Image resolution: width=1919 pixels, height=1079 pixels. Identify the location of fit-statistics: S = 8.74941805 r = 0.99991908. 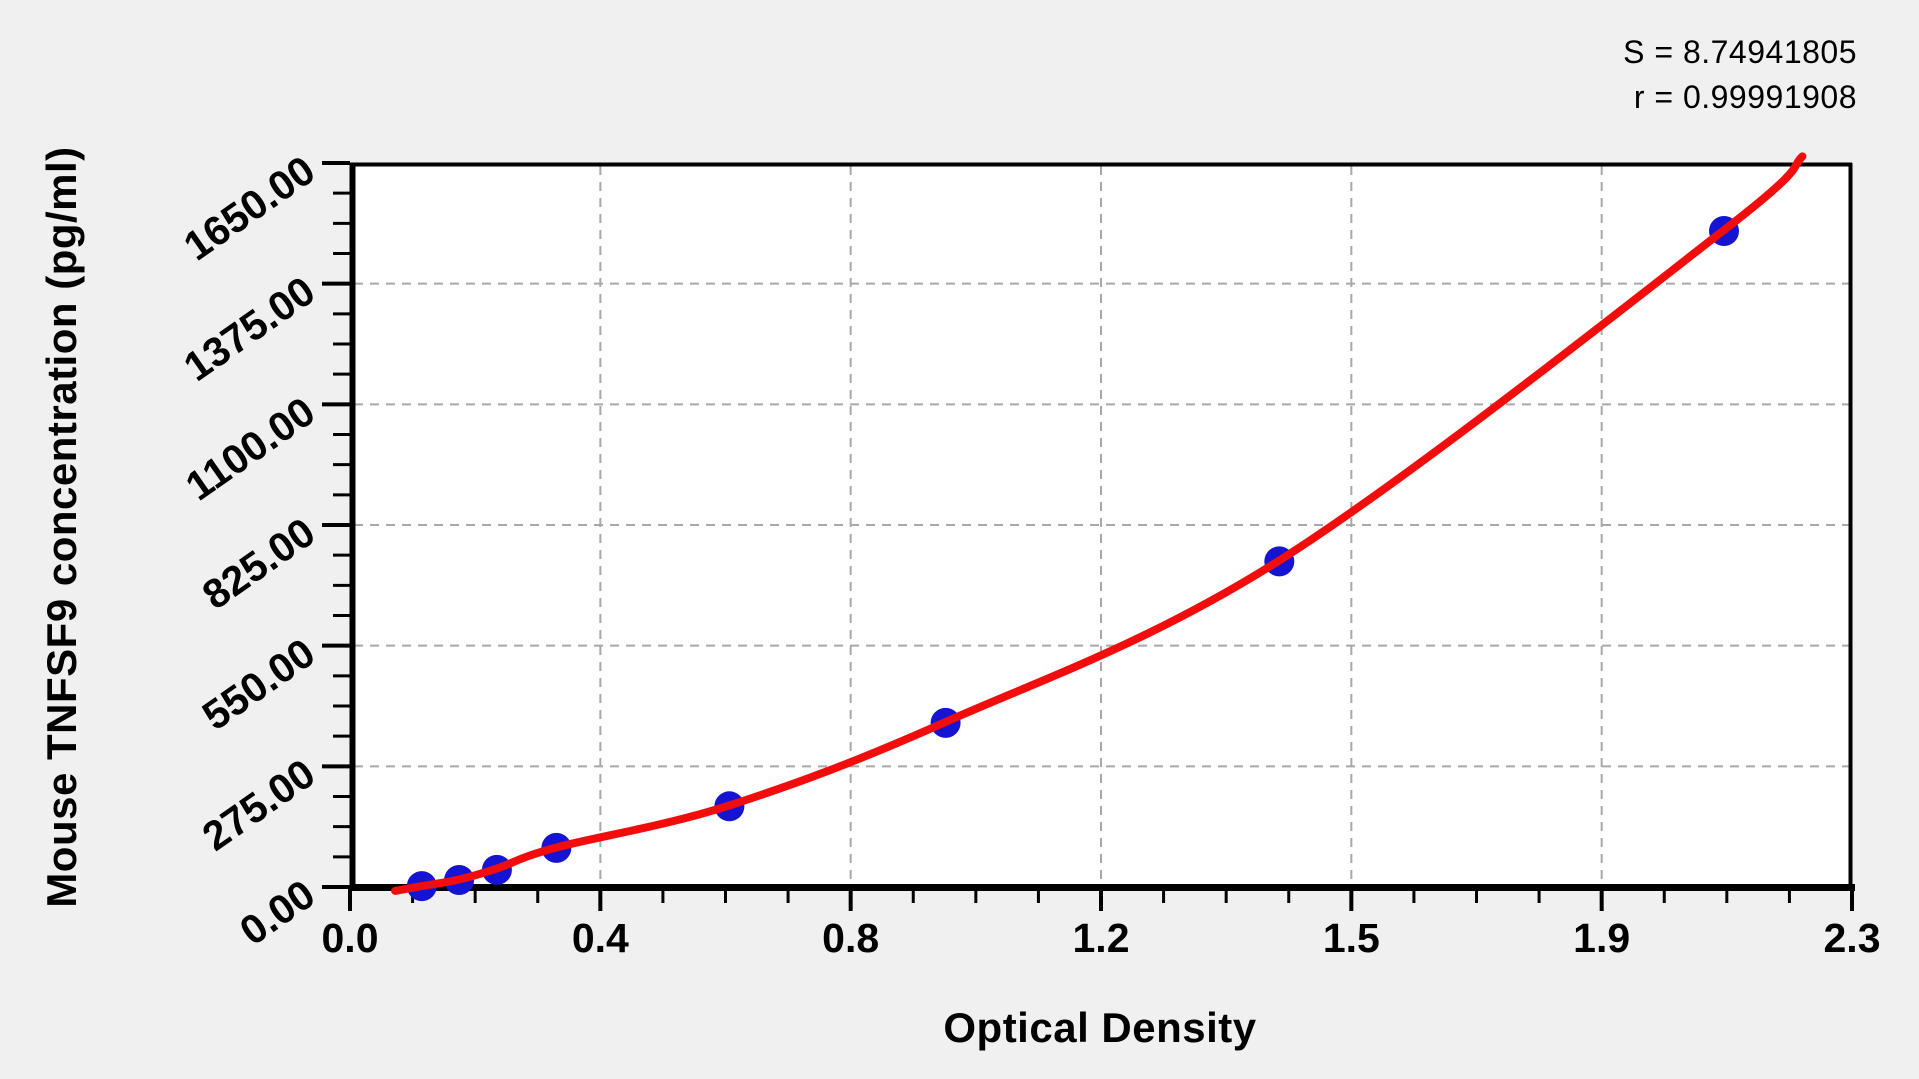
(1740, 75).